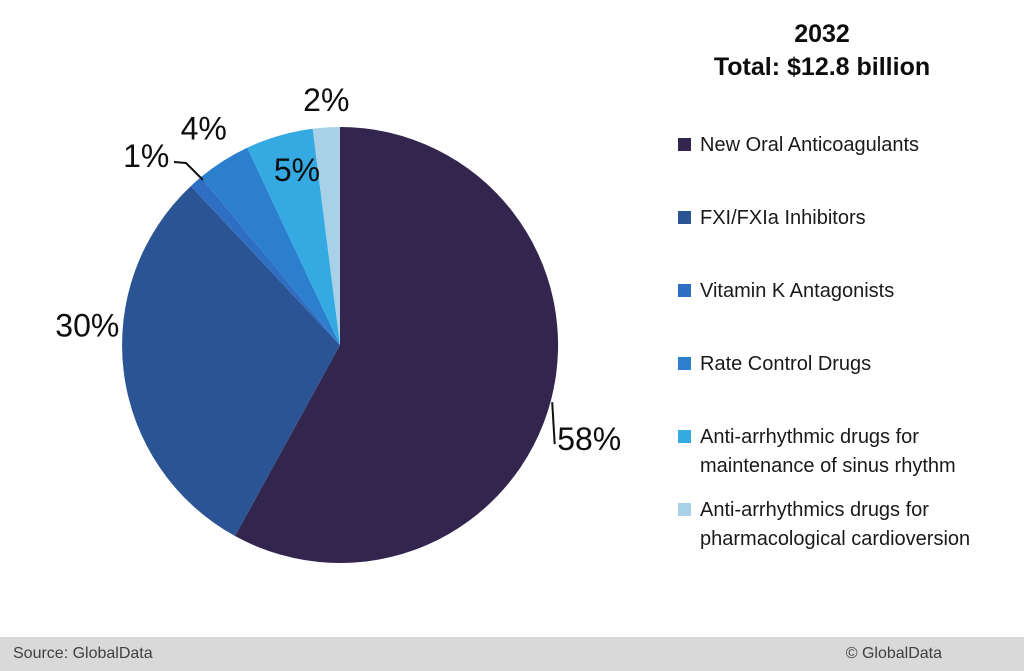 Image resolution: width=1024 pixels, height=671 pixels. Describe the element at coordinates (822, 34) in the screenshot. I see `chart-title-year: 2032` at that location.